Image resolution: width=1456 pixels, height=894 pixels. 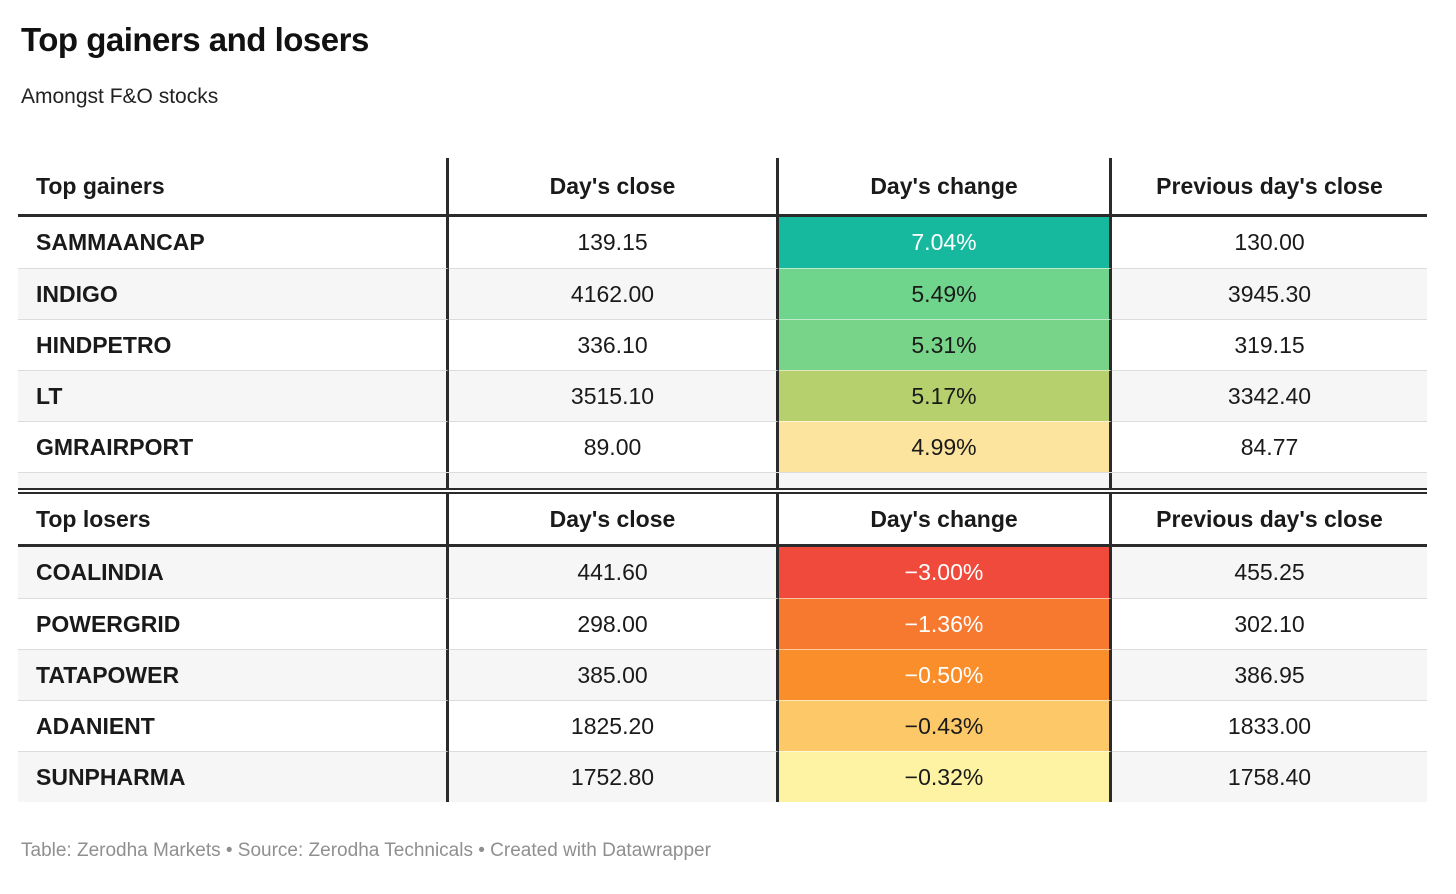 I want to click on table-row: TATAPOWER 385.00 −0.50% 386.95, so click(x=722, y=675).